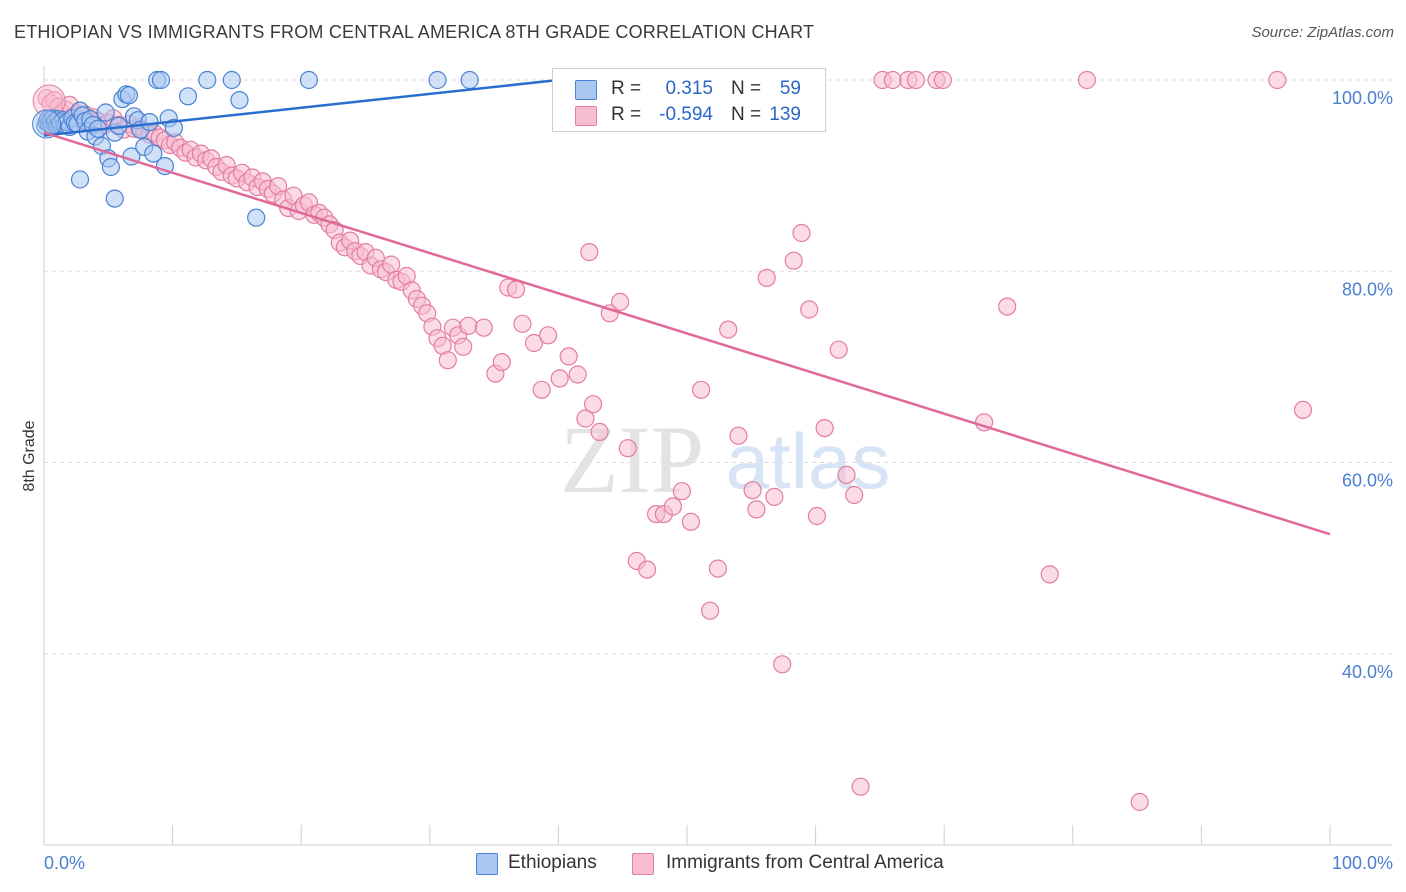 This screenshot has height=892, width=1406. What do you see at coordinates (1322, 32) in the screenshot?
I see `source-label: Source: ZipAtlas.com` at bounding box center [1322, 32].